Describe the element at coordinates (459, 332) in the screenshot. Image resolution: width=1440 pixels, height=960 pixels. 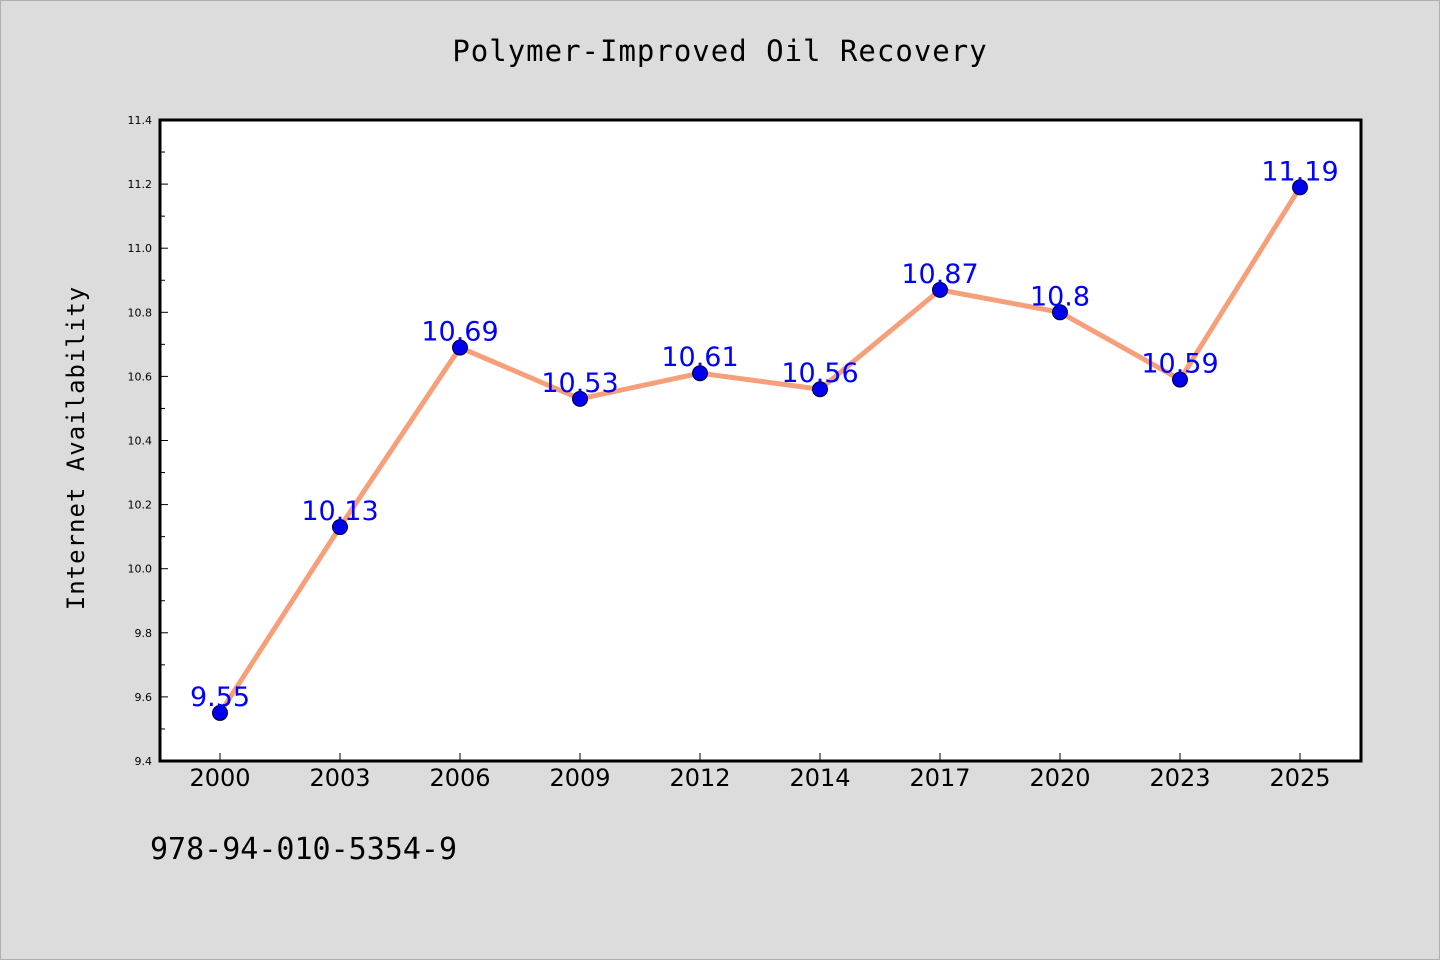
I see `data-label: 10.69` at that location.